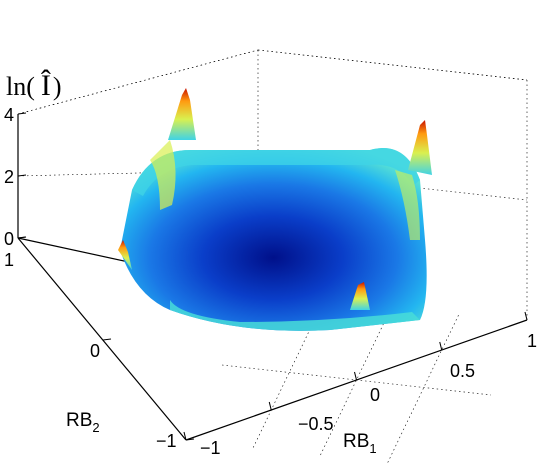 Image resolution: width=545 pixels, height=467 pixels. What do you see at coordinates (316, 424) in the screenshot?
I see `x-tick-label-1: −0.5` at bounding box center [316, 424].